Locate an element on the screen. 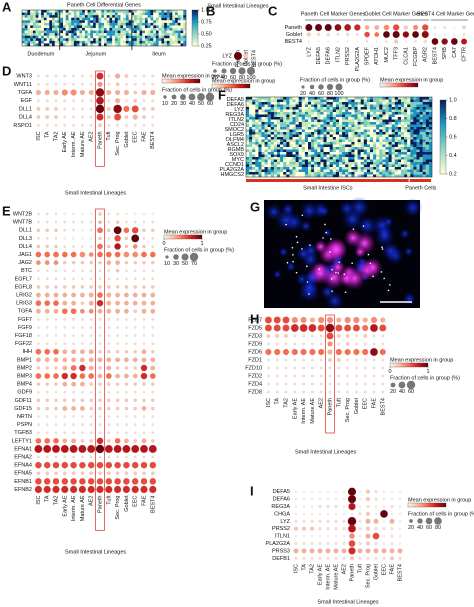 The width and height of the screenshot is (474, 607). colorbar is located at coordinates (427, 505).